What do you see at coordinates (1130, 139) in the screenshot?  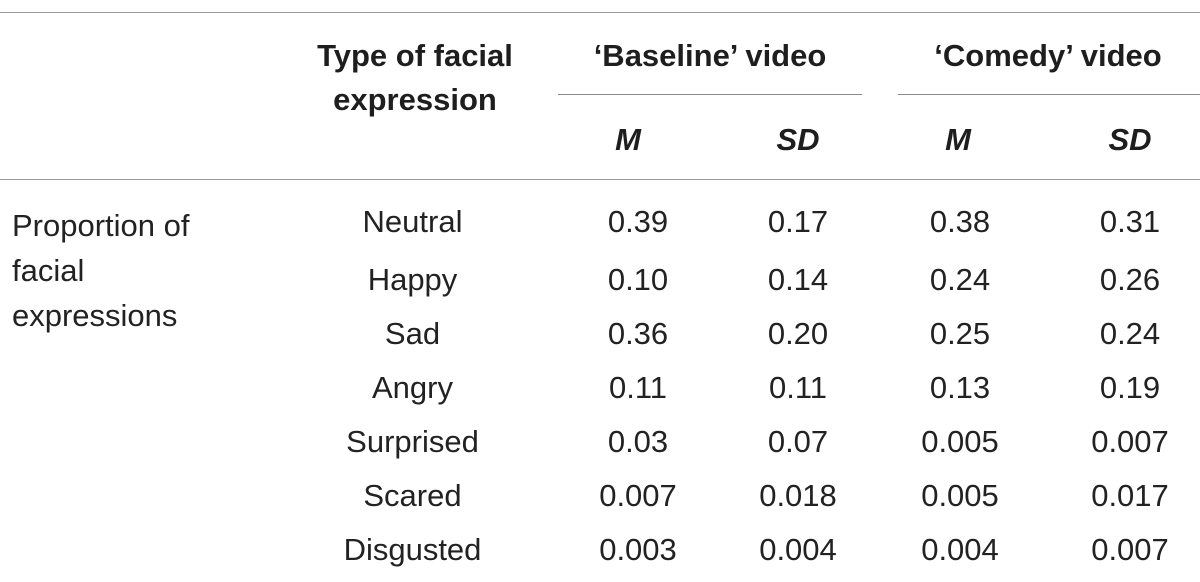 I see `subheader-comedy-sd: SD` at bounding box center [1130, 139].